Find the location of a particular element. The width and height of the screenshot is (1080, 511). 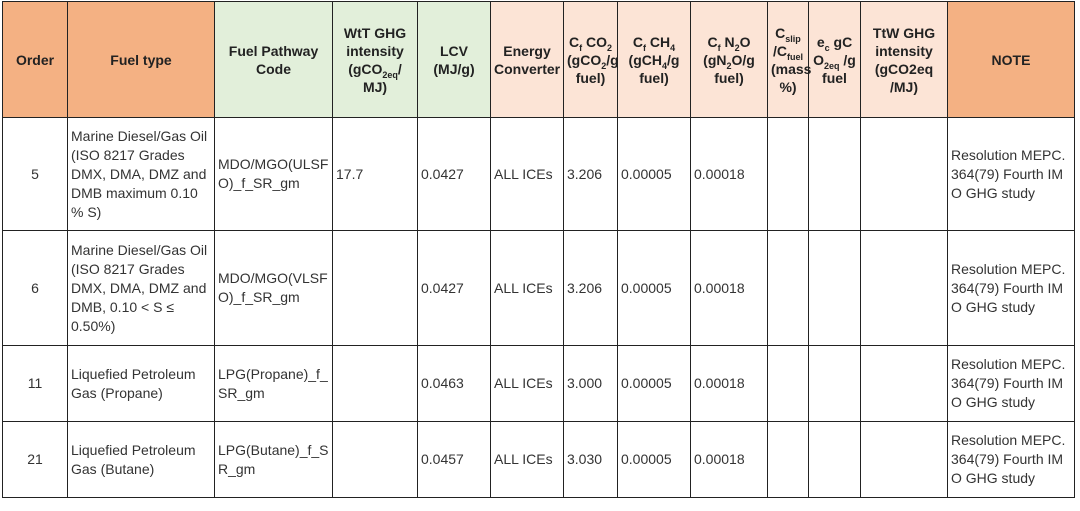

header-cell: Energy Converter is located at coordinates (527, 59).